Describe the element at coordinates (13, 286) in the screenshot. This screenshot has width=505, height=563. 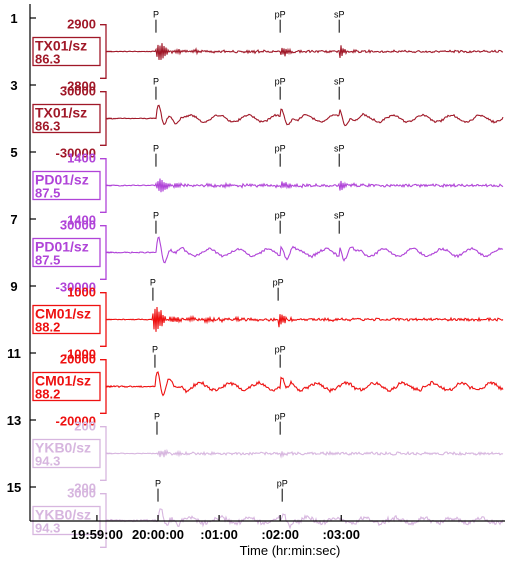
I see `y-tick-label: 9` at that location.